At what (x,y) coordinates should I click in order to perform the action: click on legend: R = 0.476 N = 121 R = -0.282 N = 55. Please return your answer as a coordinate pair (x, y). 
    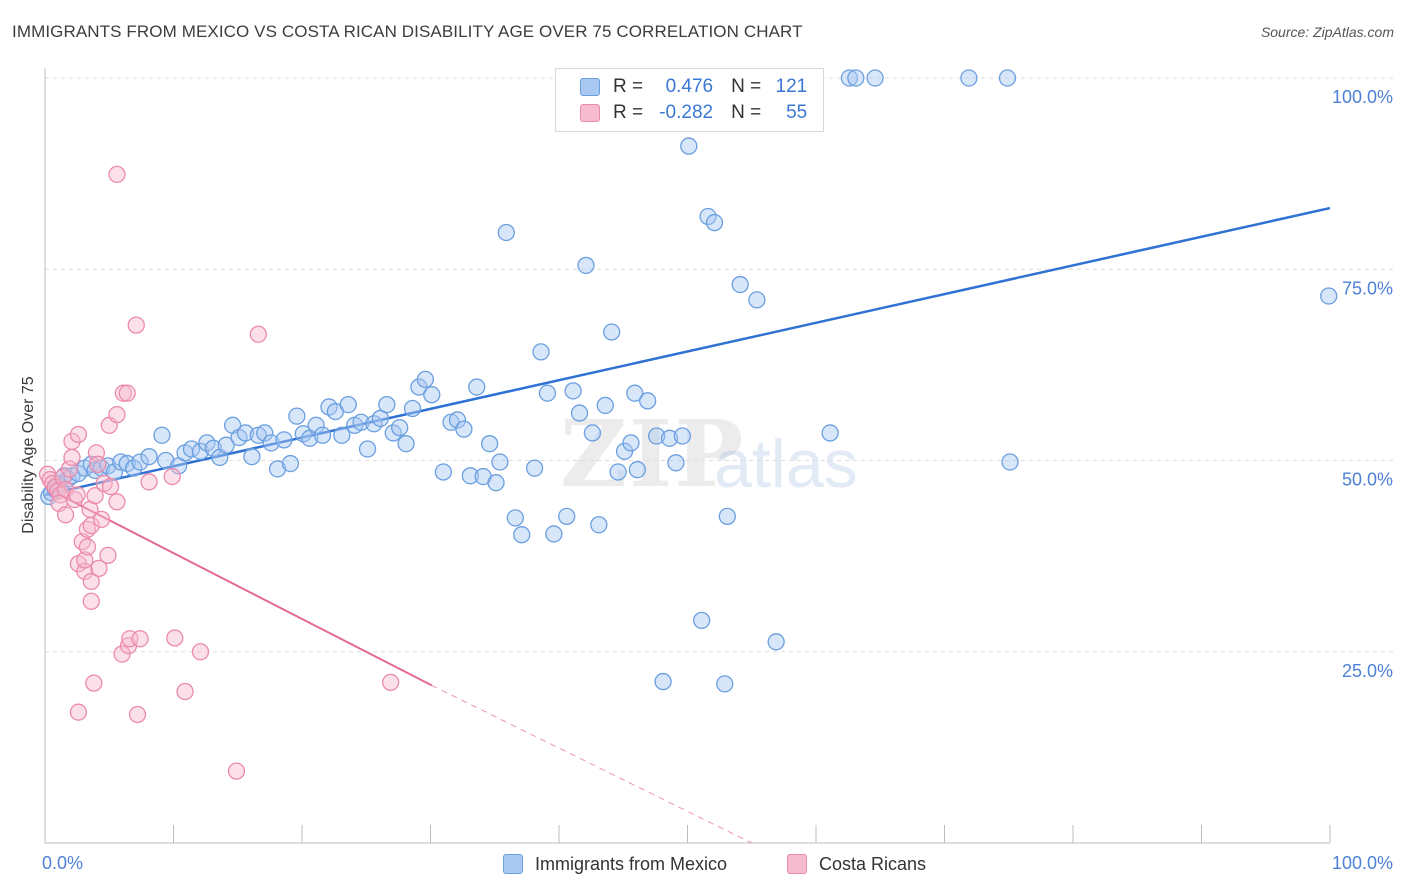
    Looking at the image, I should click on (689, 100).